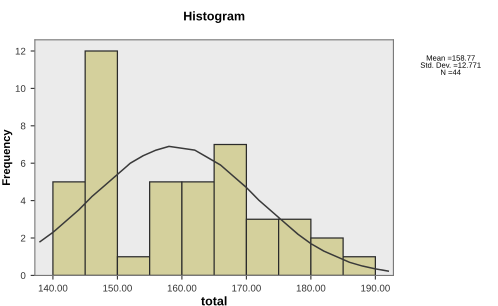 This screenshot has width=498, height=306. I want to click on x-tick-label: 170.00, so click(246, 288).